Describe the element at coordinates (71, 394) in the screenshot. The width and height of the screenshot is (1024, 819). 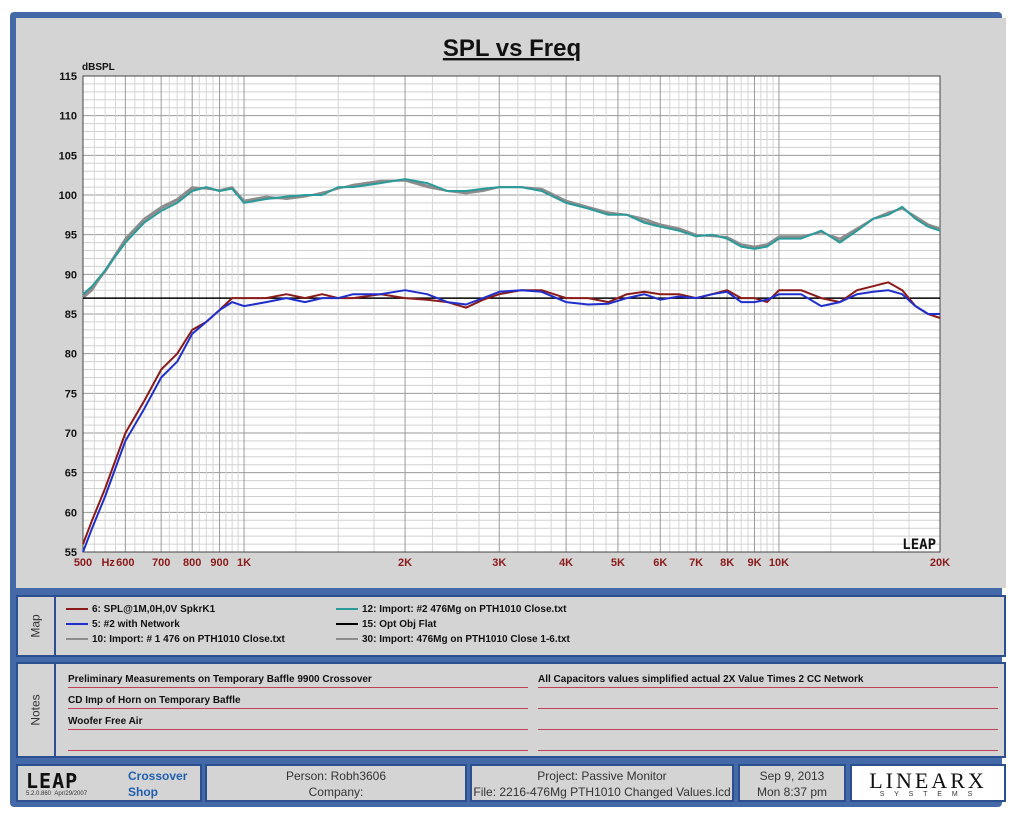
I see `y-tick-label: 75` at that location.